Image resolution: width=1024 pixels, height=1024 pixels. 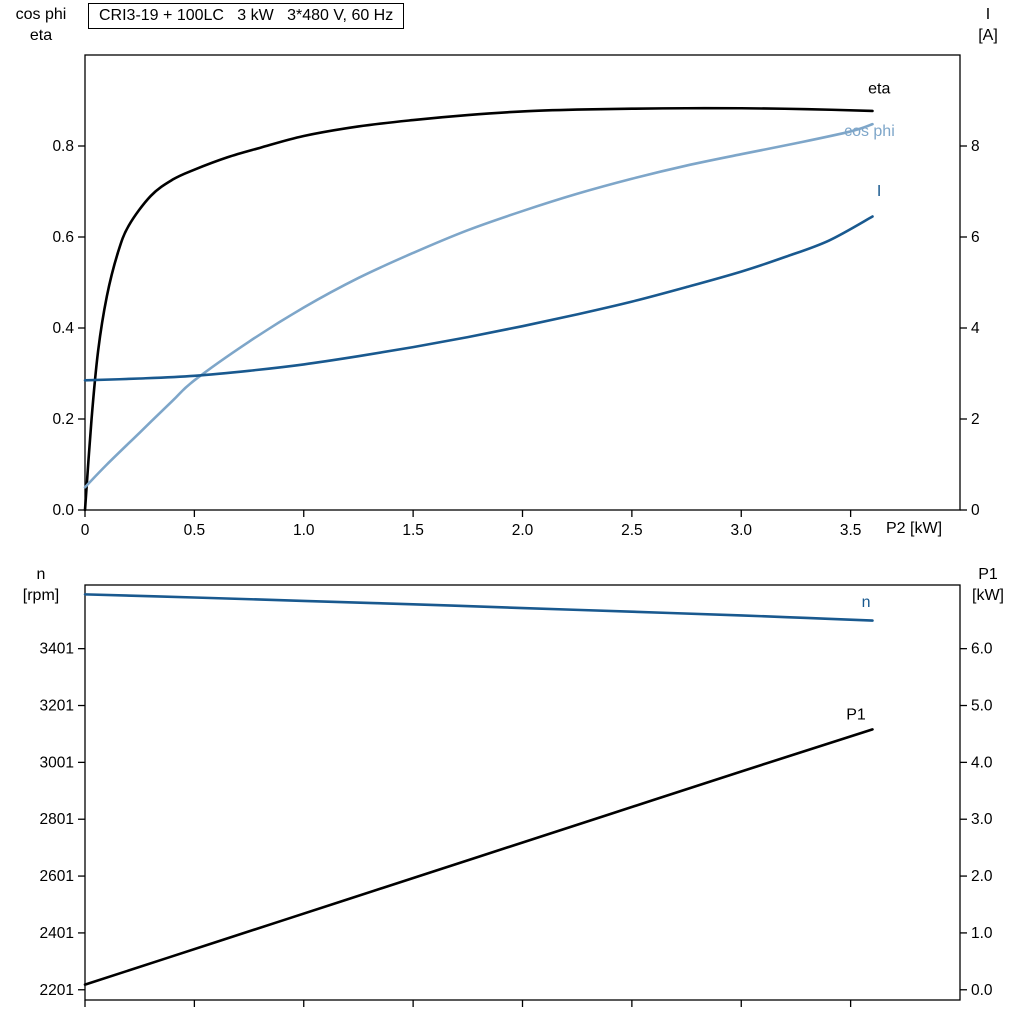 What do you see at coordinates (63, 419) in the screenshot?
I see `left-tick-label: 0.2` at bounding box center [63, 419].